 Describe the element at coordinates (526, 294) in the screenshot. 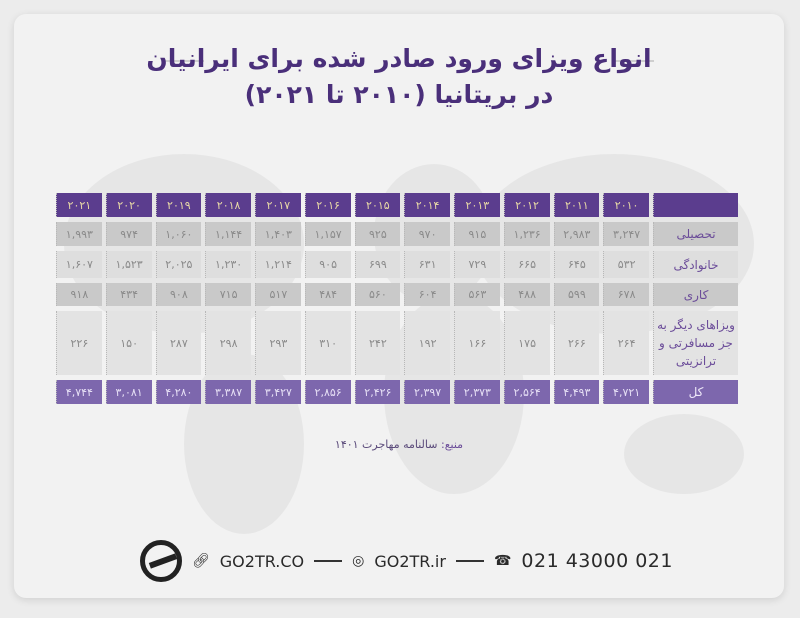

I see `table-cell: ۴۸۸` at that location.